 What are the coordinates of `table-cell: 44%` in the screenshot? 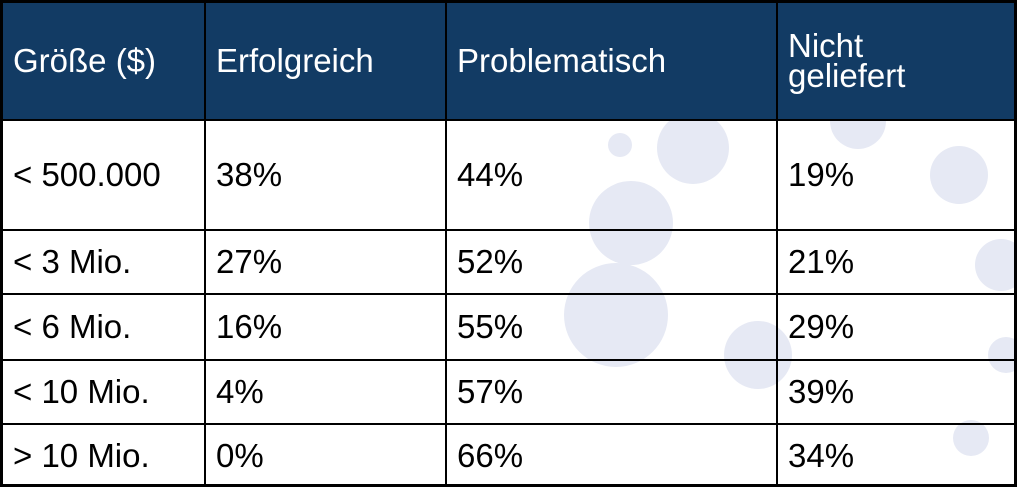 It's located at (611, 175).